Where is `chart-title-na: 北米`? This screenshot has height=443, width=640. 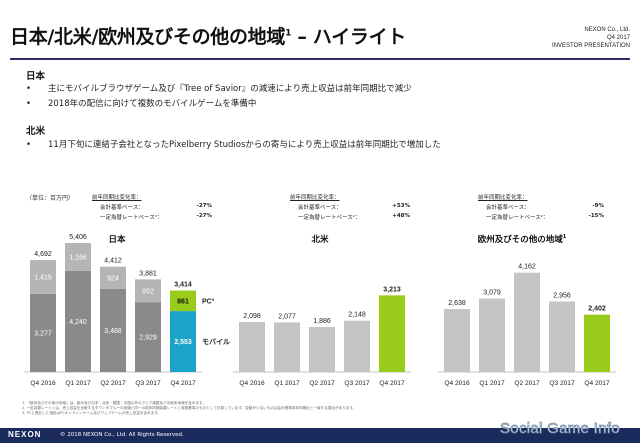 chart-title-na: 北米 is located at coordinates (320, 240).